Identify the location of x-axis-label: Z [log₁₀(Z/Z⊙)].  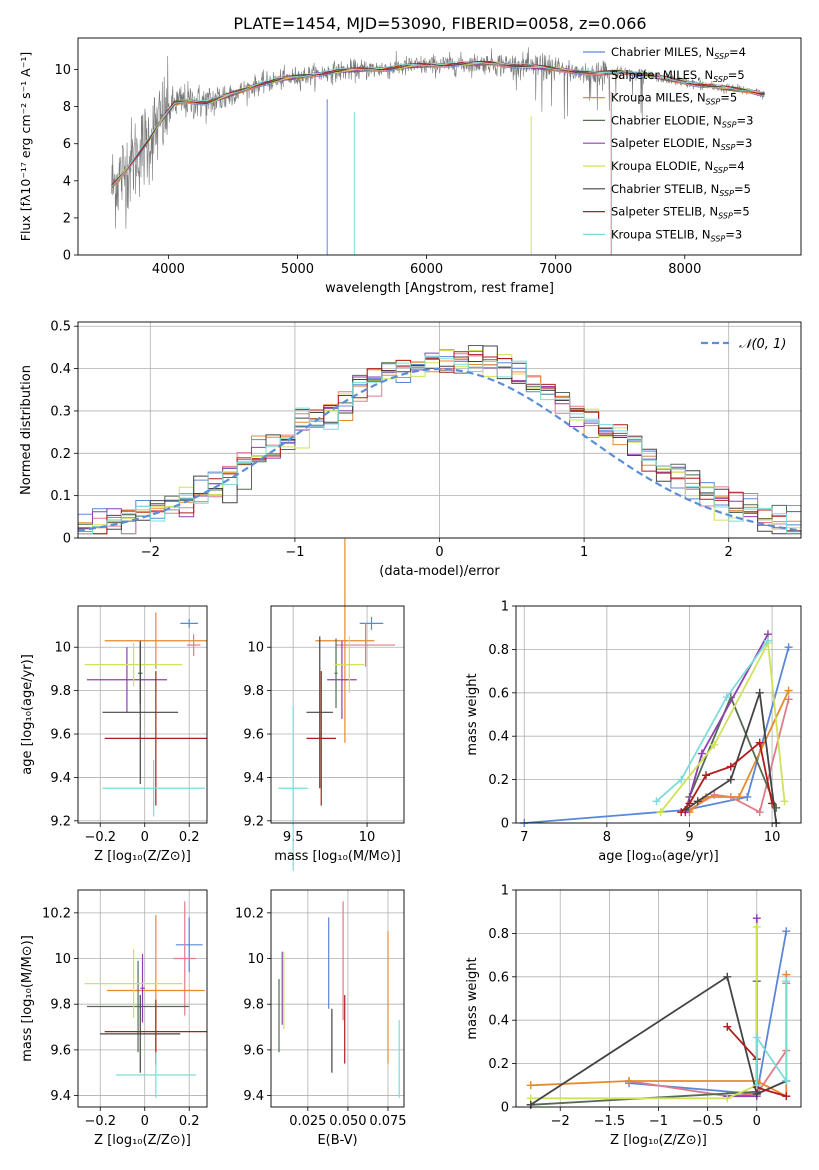
(142, 1140).